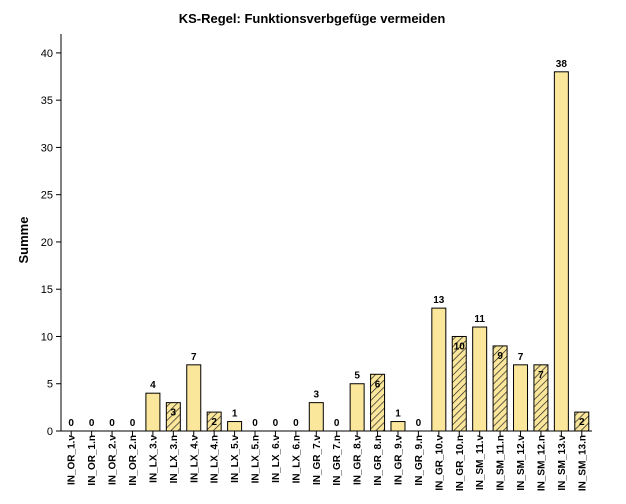  What do you see at coordinates (480, 462) in the screenshot?
I see `x-tick-label: IN_SM_11.v` at bounding box center [480, 462].